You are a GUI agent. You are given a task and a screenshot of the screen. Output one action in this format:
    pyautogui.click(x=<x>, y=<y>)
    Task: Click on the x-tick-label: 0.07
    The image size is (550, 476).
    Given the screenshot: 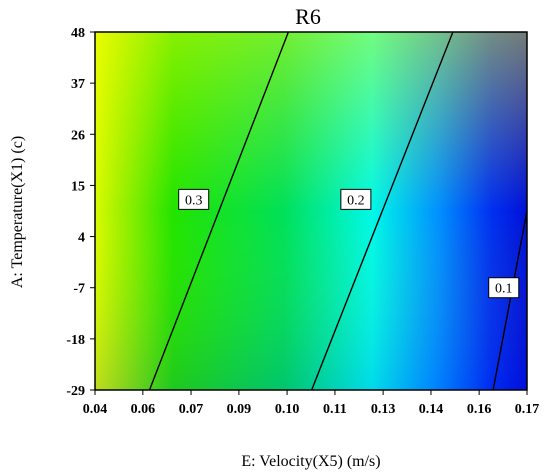 What is the action you would take?
    pyautogui.click(x=191, y=409)
    